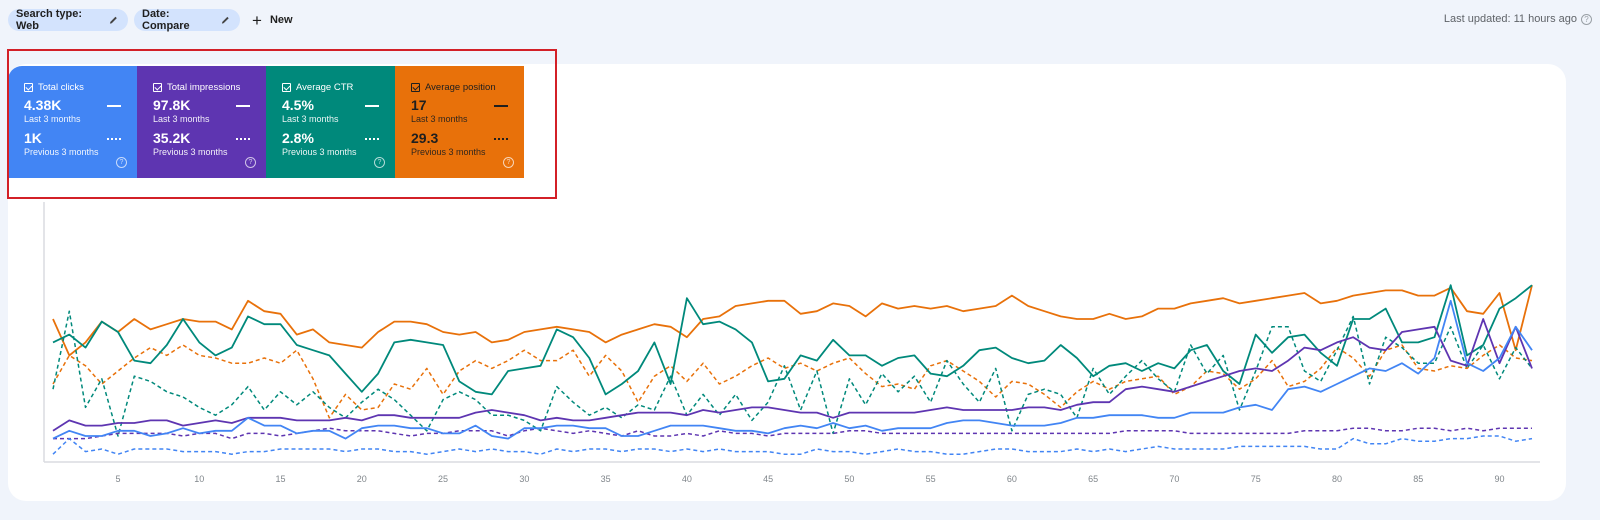 Image resolution: width=1600 pixels, height=520 pixels. What do you see at coordinates (1499, 479) in the screenshot?
I see `x-tick-label: 90` at bounding box center [1499, 479].